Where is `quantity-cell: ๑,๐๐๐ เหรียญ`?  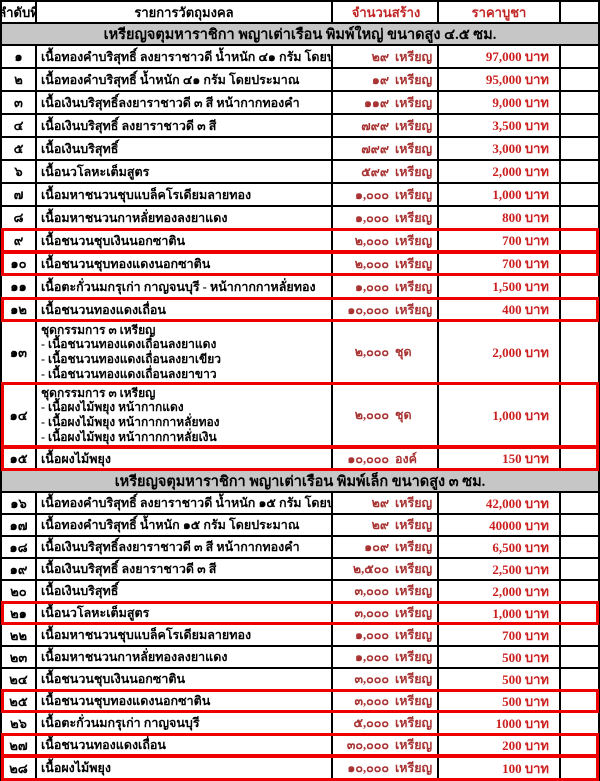
quantity-cell: ๑,๐๐๐ เหรียญ is located at coordinates (386, 635).